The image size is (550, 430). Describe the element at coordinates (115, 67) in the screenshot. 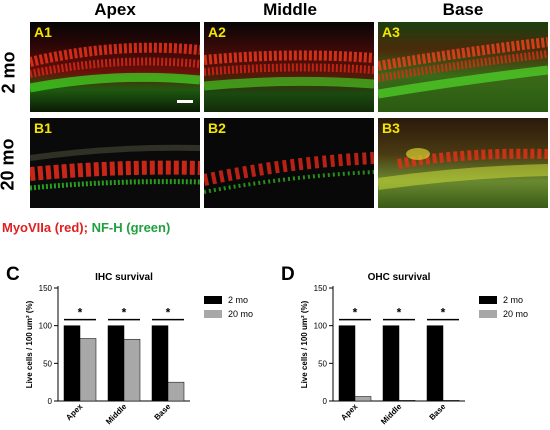

I see `micrograph-panel-a1: A1` at that location.